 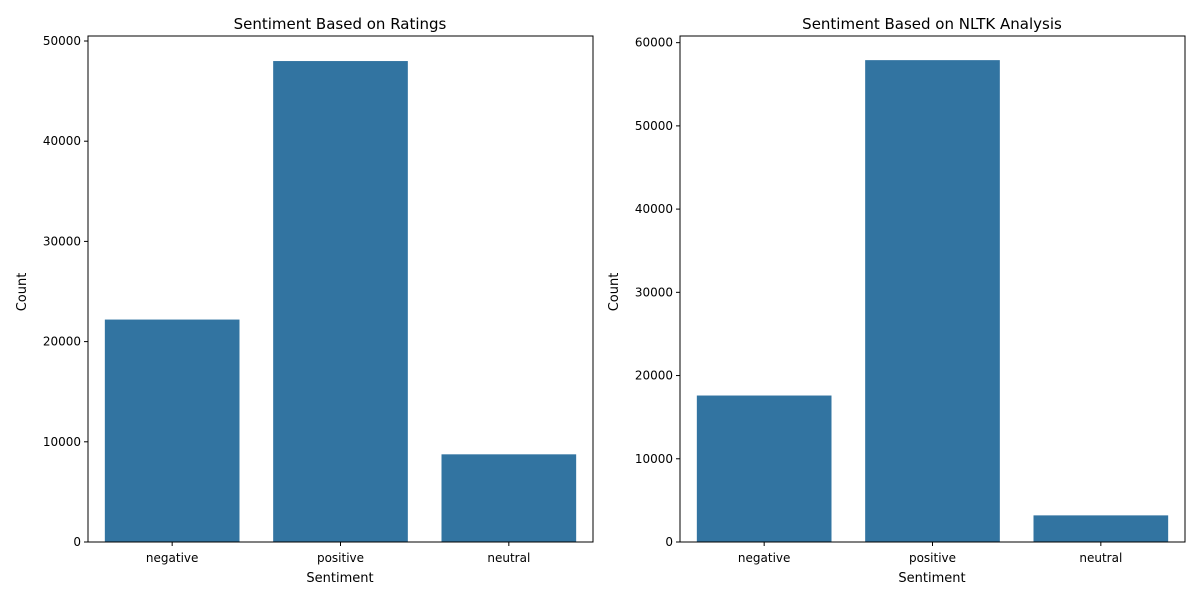 What do you see at coordinates (654, 43) in the screenshot?
I see `y-tick-label: 60000` at bounding box center [654, 43].